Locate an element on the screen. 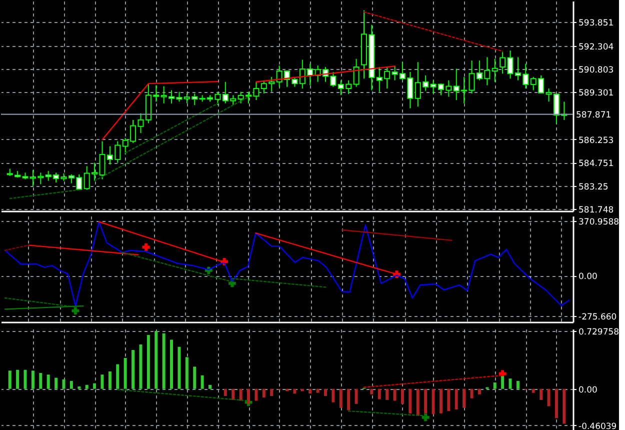  y-tick-label: 370.9588 is located at coordinates (599, 222).